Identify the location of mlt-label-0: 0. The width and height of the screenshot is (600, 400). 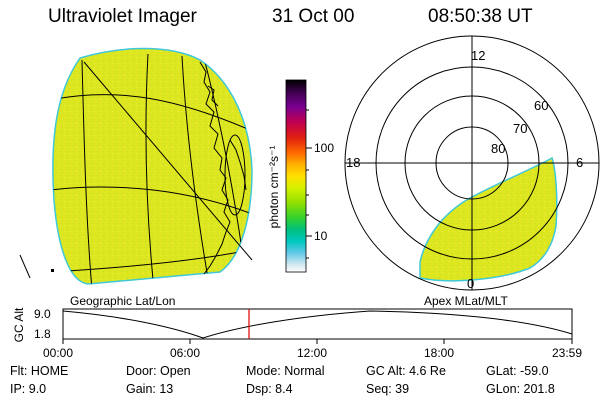
(471, 283).